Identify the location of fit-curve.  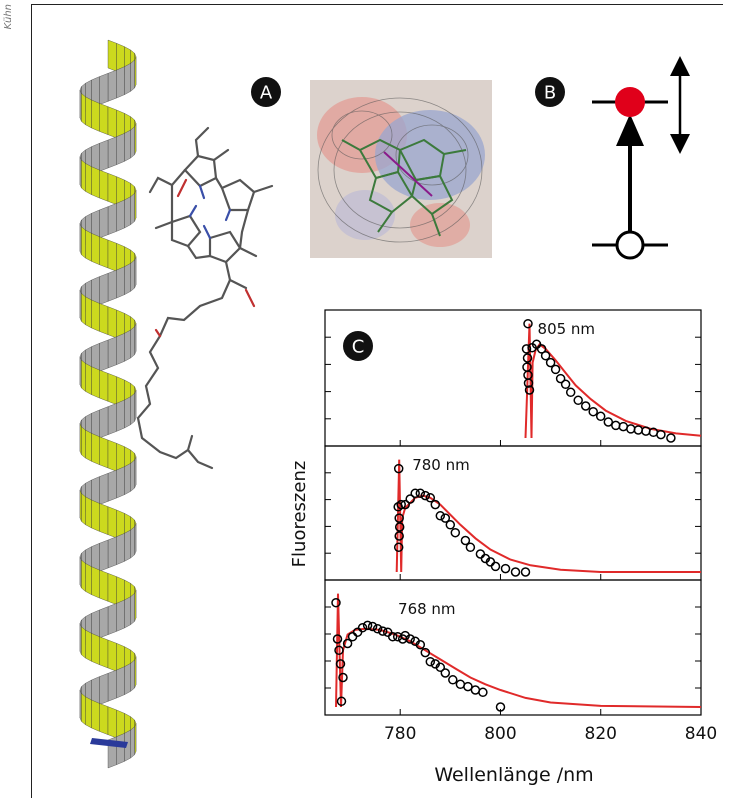
(613, 381).